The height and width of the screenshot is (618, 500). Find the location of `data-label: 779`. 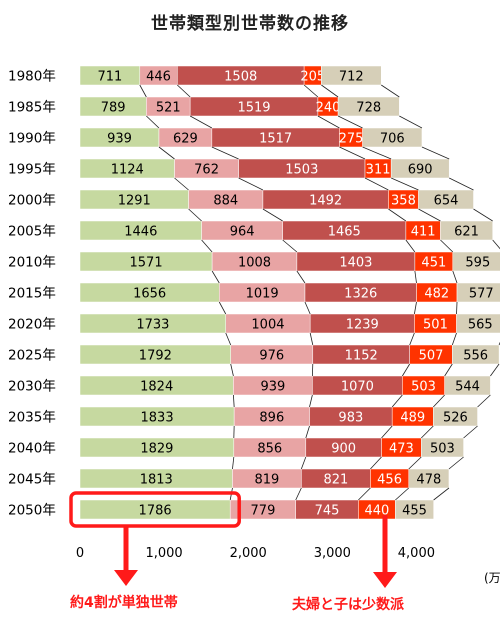

data-label: 779 is located at coordinates (263, 511).